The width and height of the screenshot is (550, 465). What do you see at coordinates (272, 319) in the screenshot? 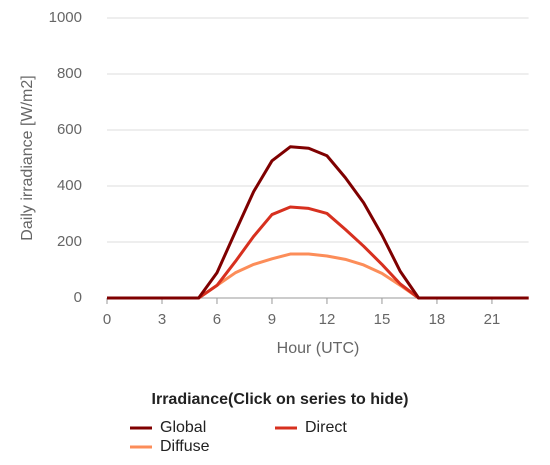
I see `x-tick-label: 9` at bounding box center [272, 319].